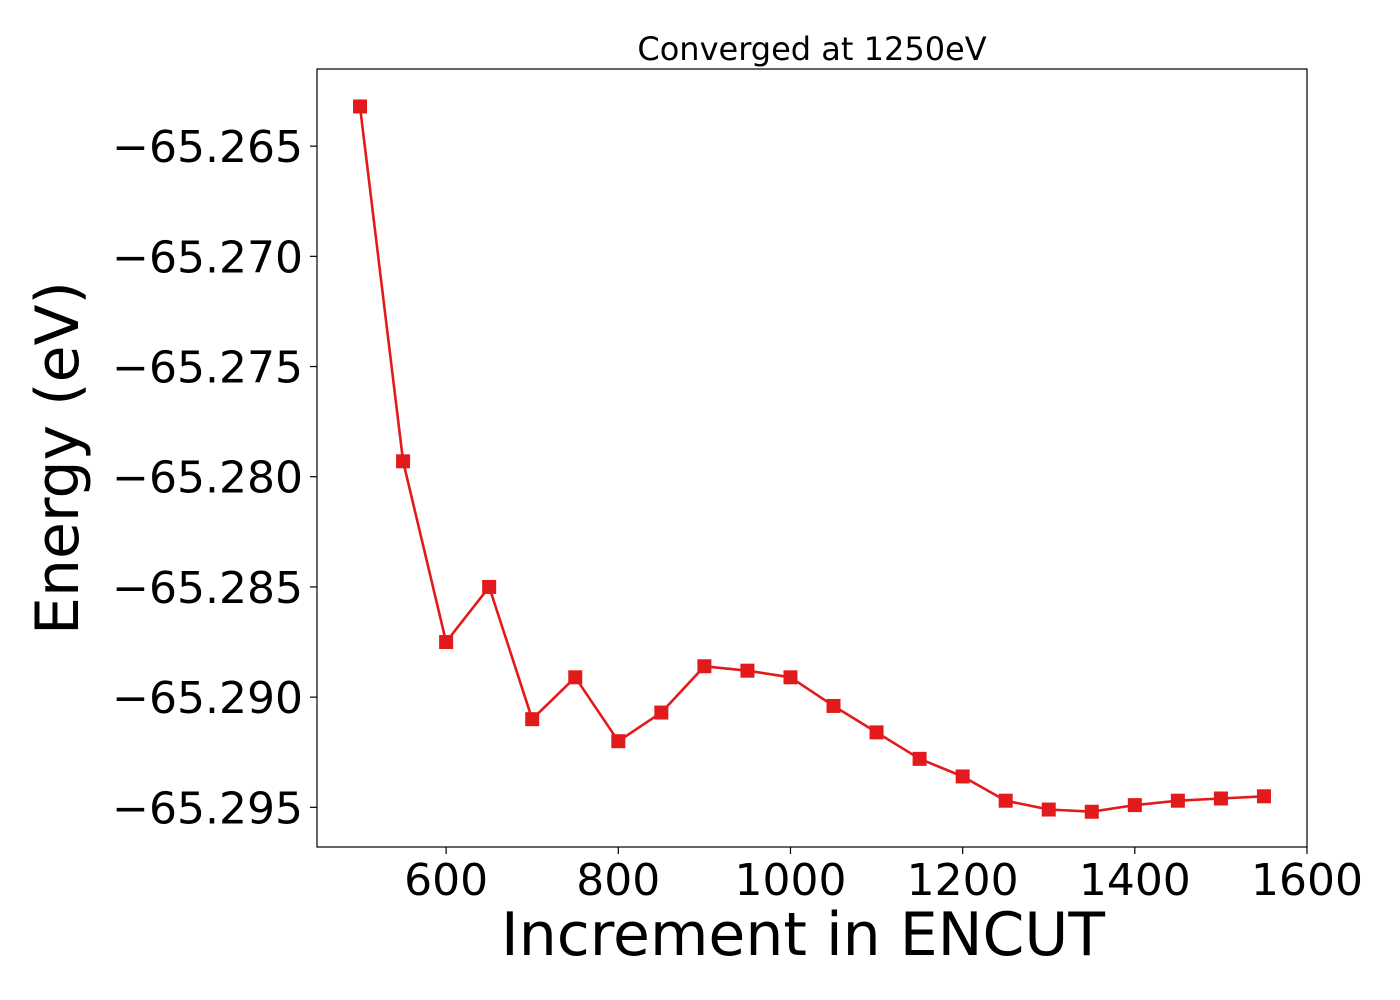 This screenshot has width=1400, height=1000. Describe the element at coordinates (883, 876) in the screenshot. I see `x-axis: 600 800 1000 1200 1400 1600` at that location.